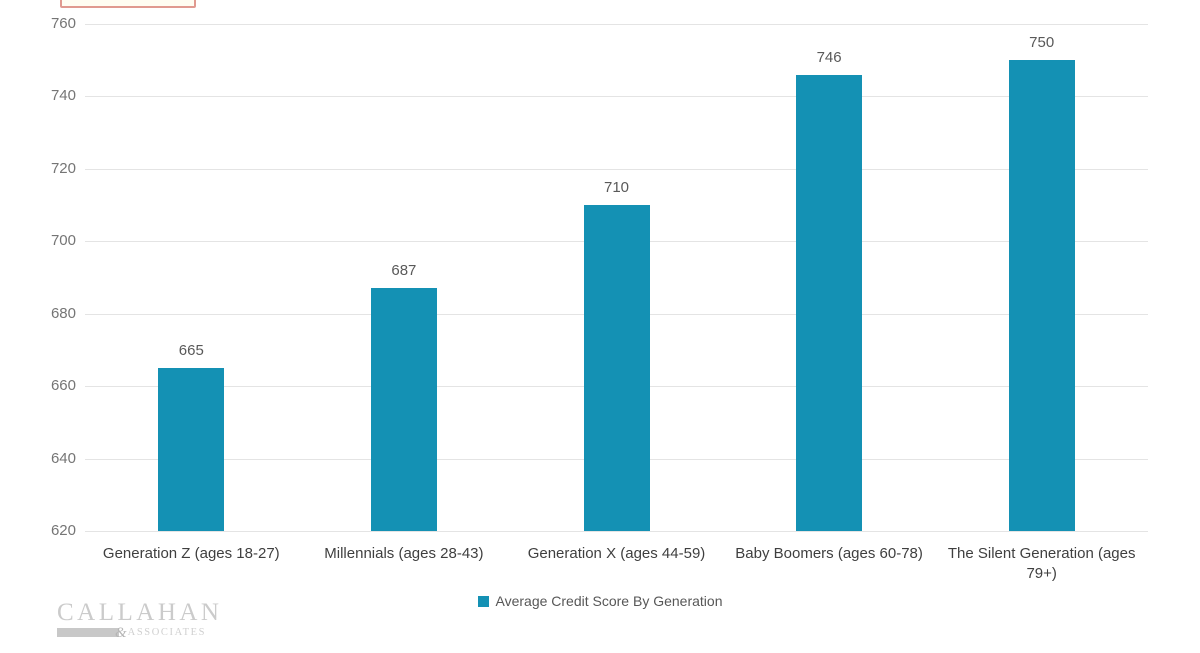 The width and height of the screenshot is (1200, 653). What do you see at coordinates (63, 530) in the screenshot?
I see `y-tick-label: 620` at bounding box center [63, 530].